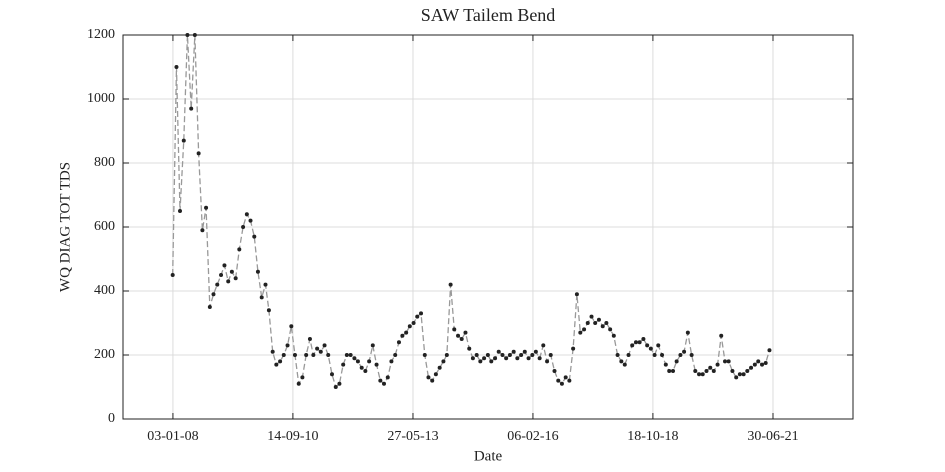 The height and width of the screenshot is (472, 945). Describe the element at coordinates (412, 436) in the screenshot. I see `x-tick-label: 27-05-13` at that location.